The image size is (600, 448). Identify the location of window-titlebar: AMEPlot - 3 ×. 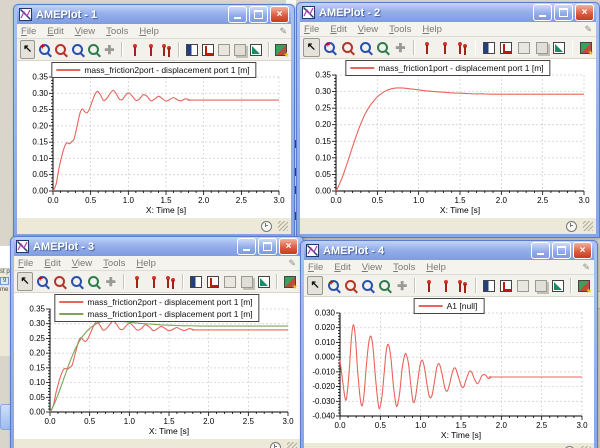
(157, 246).